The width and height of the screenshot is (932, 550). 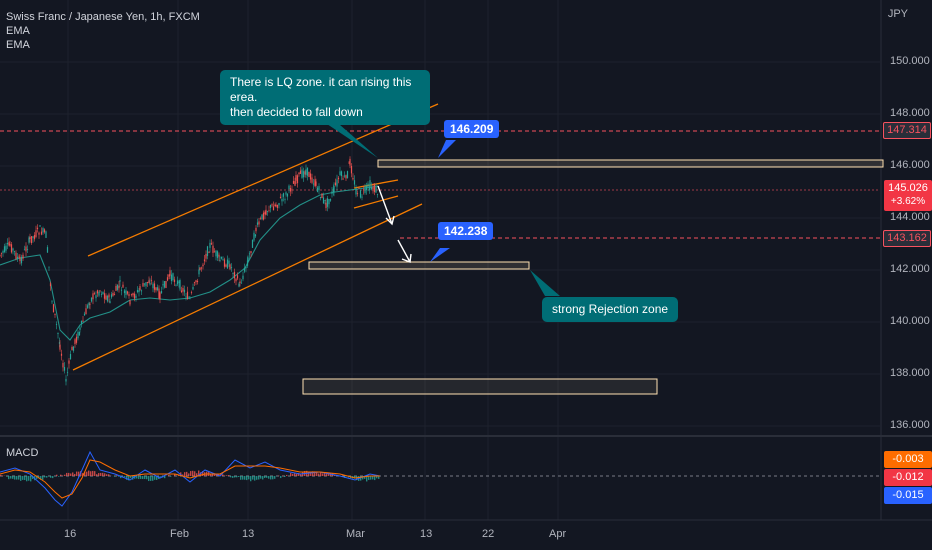 I want to click on current-price-change: +3.62%, so click(x=908, y=201).